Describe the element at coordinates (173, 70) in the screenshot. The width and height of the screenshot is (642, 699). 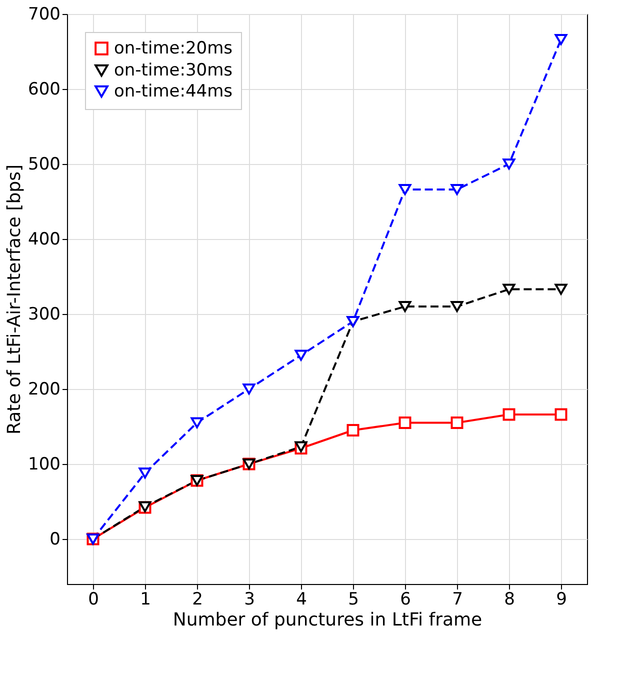
I see `legend-label: on-time:30ms` at that location.